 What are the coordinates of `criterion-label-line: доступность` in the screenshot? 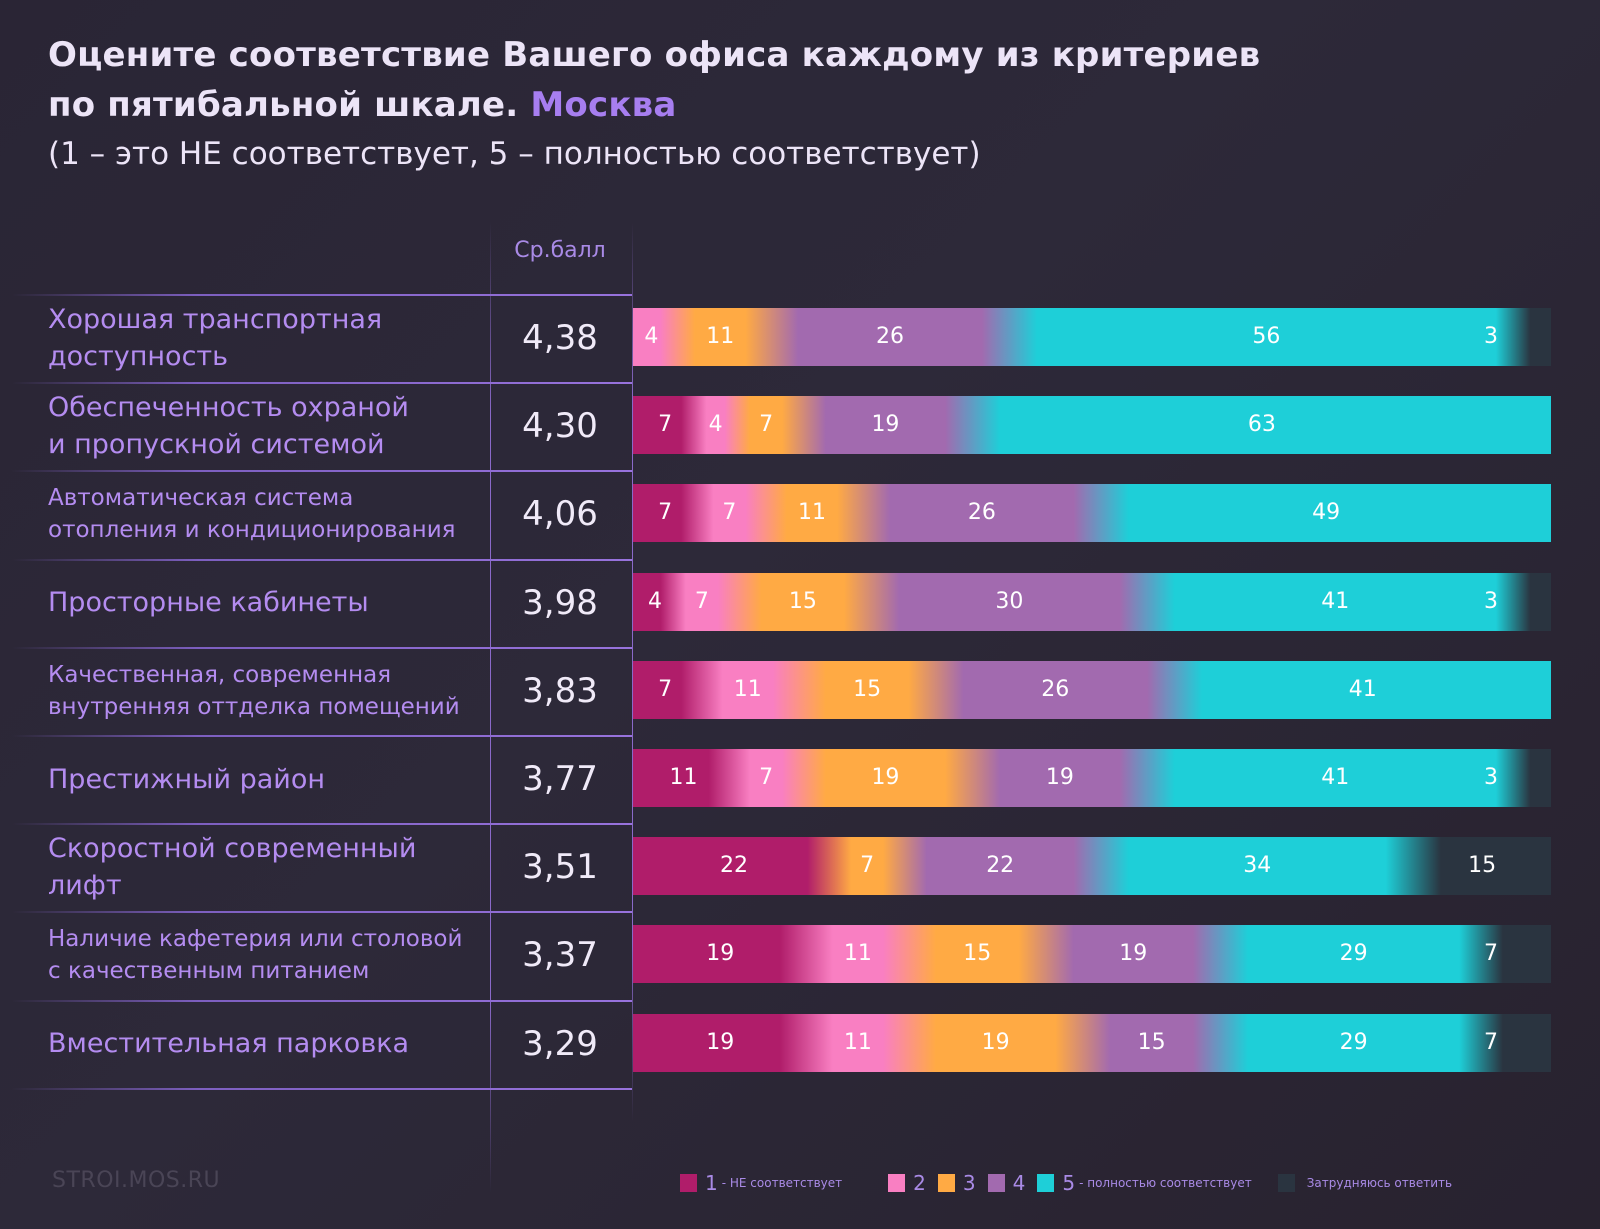 It's located at (138, 357).